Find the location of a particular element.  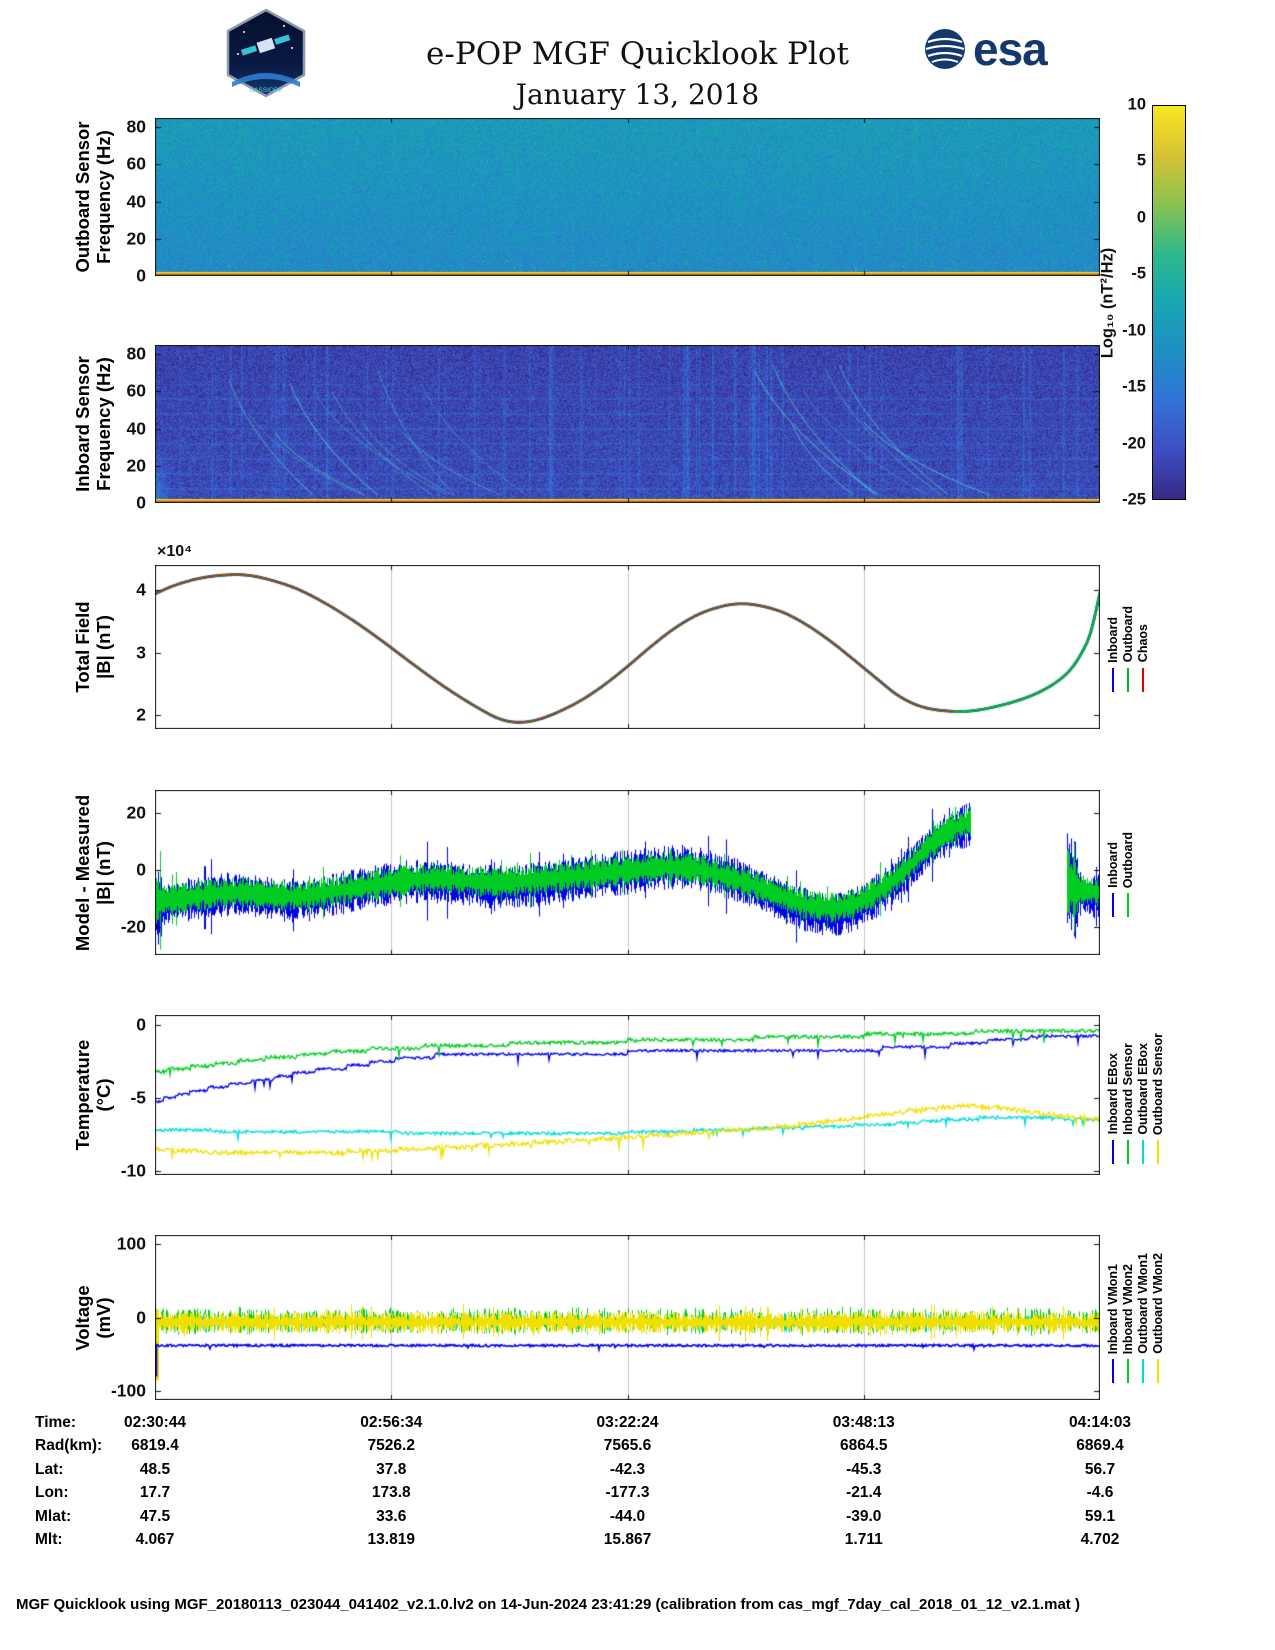

colorbar-tick-label: 0 is located at coordinates (1141, 217).